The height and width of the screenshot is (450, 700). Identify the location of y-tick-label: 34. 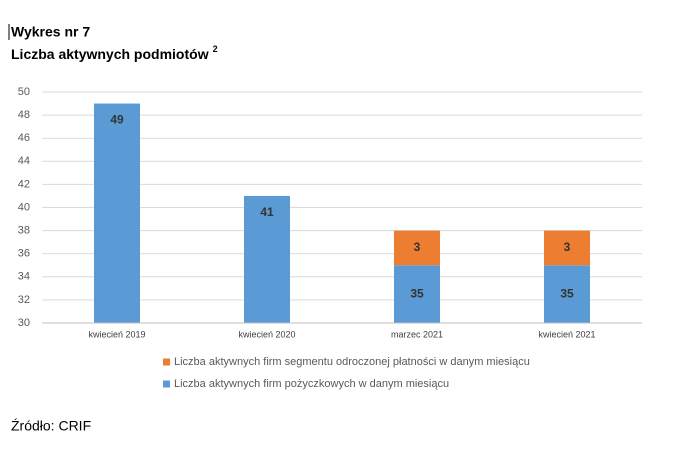
(24, 277).